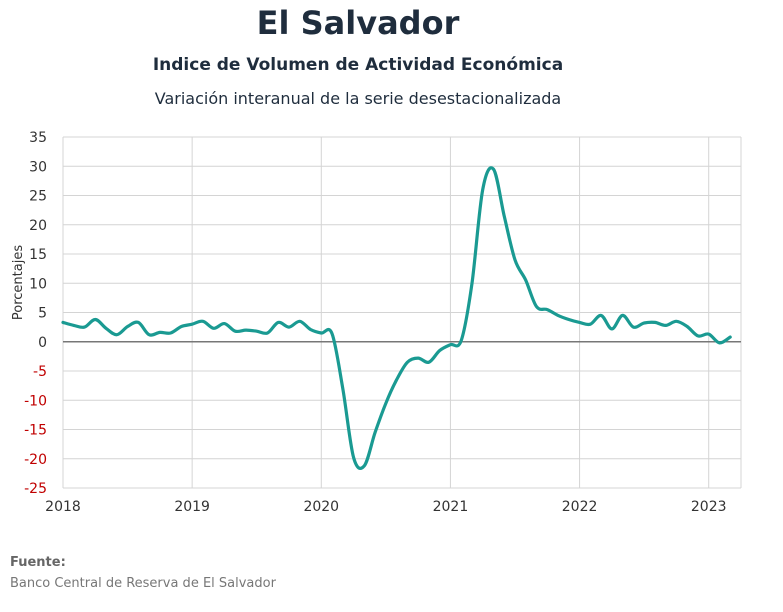 The height and width of the screenshot is (612, 783). Describe the element at coordinates (18, 282) in the screenshot. I see `y-axis-label: Porcentajes` at that location.